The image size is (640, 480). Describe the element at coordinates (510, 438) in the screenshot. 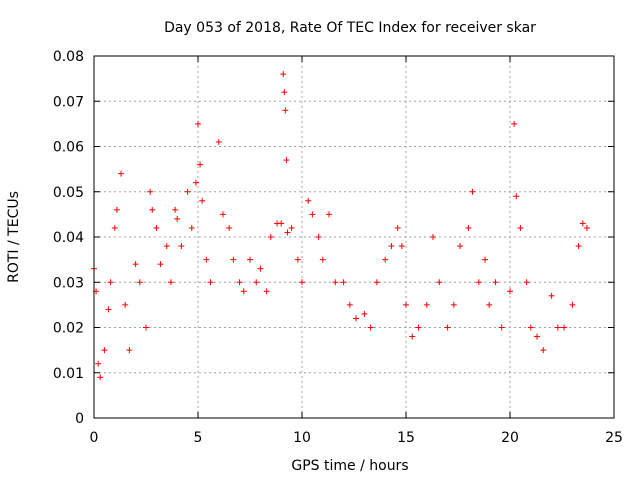

I see `x-tick-label: 20` at that location.